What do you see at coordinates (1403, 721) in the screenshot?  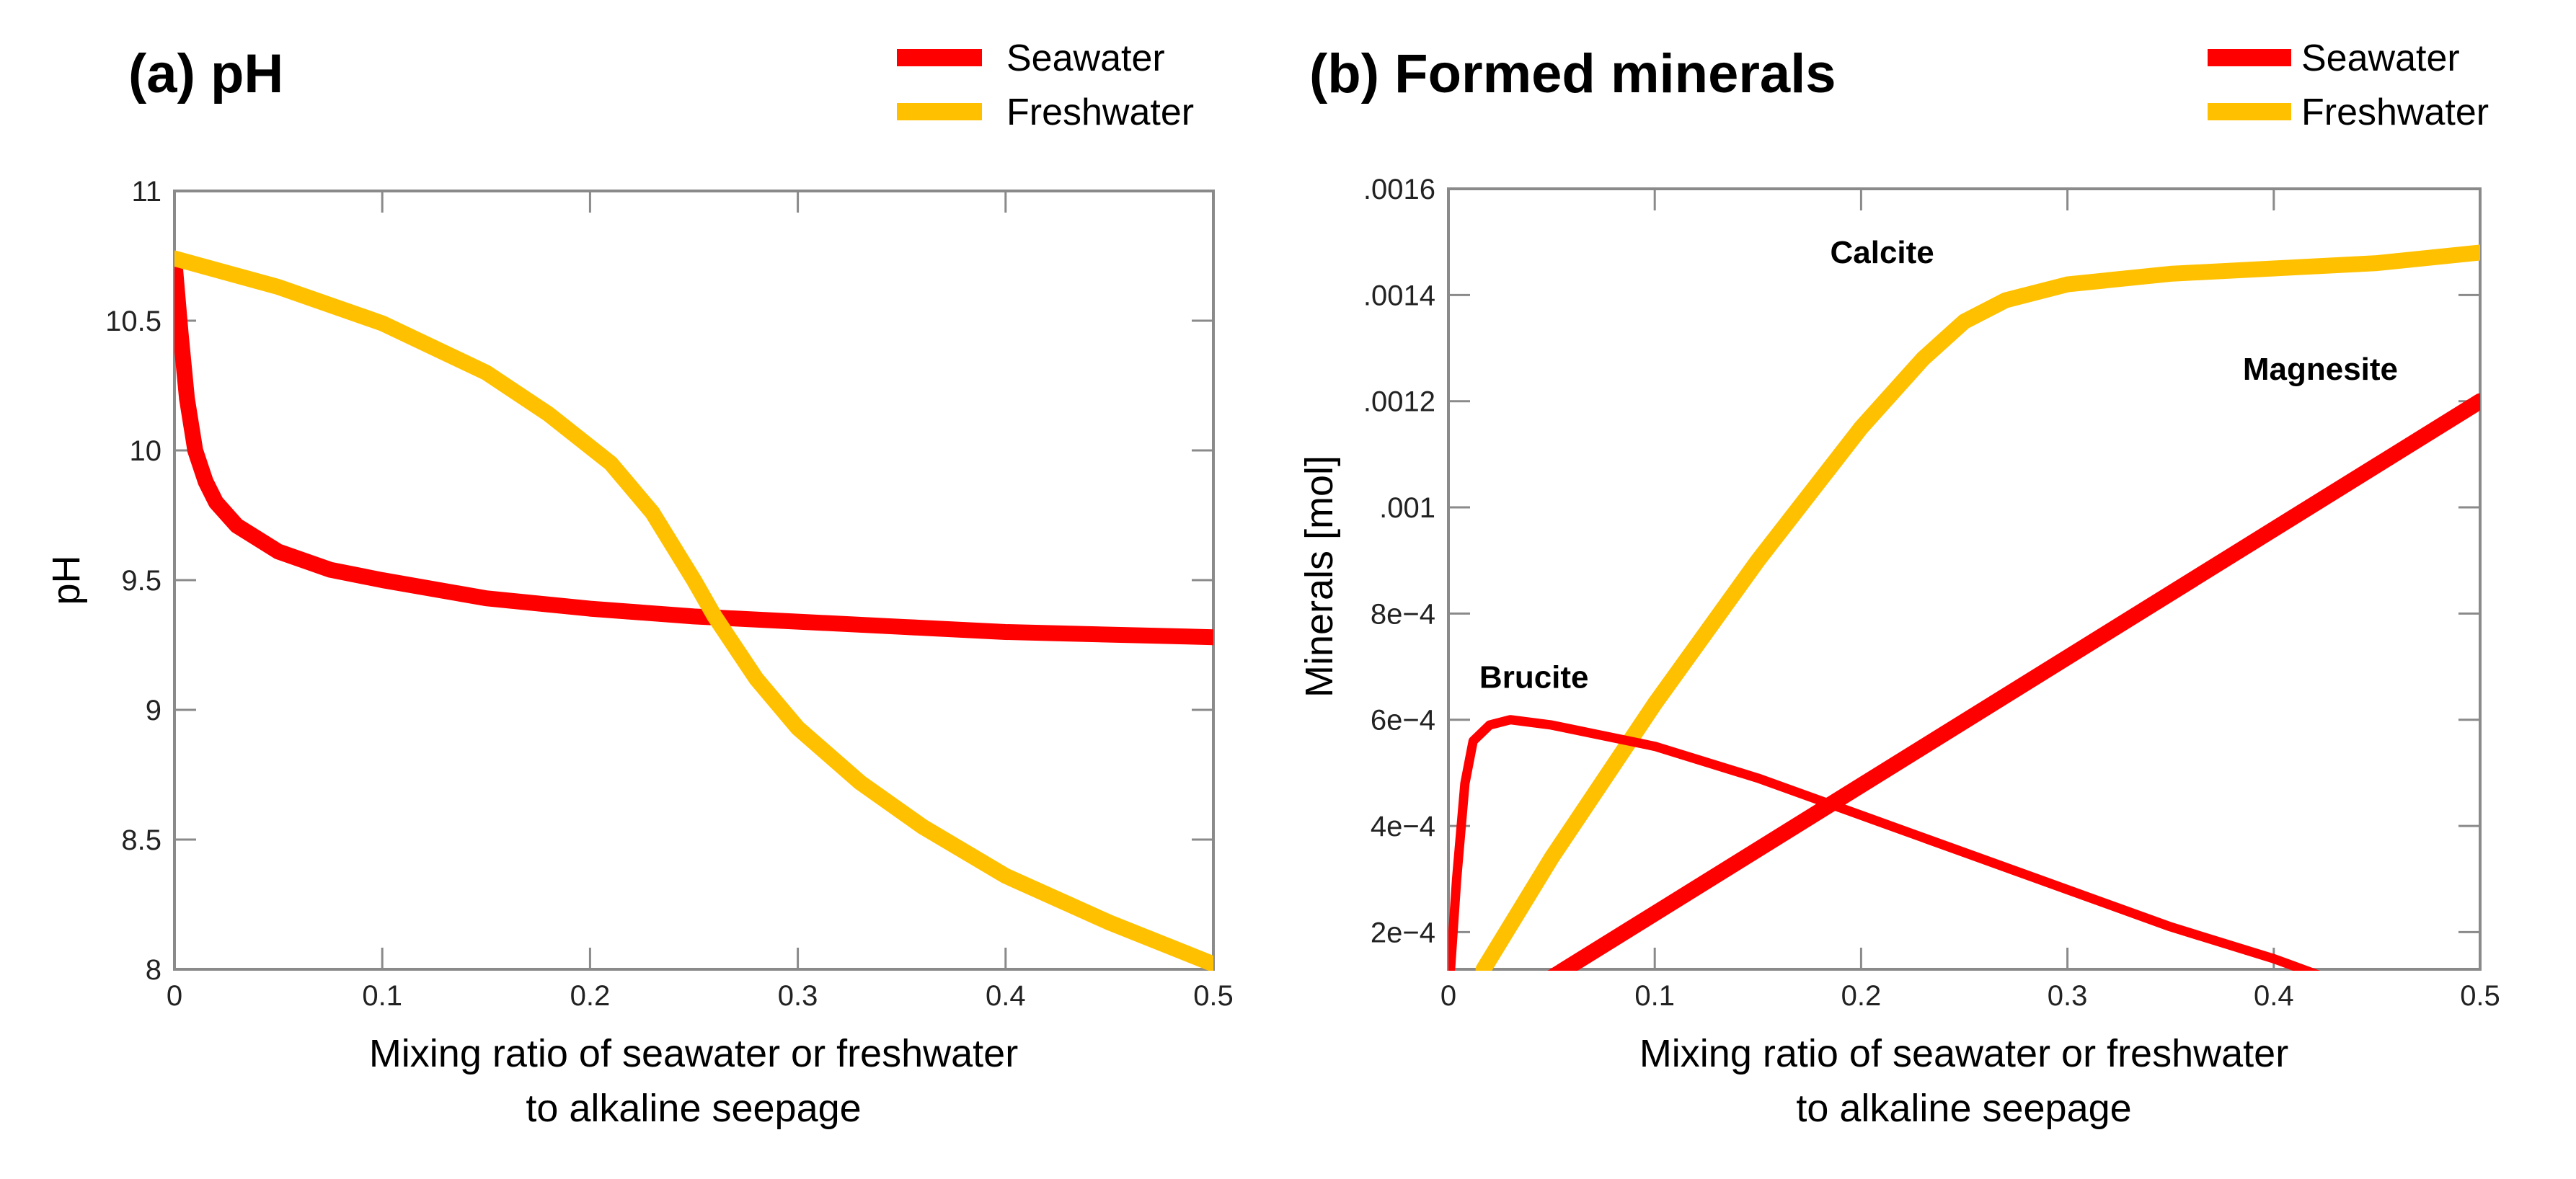 I see `y-tick-label: 6e−4` at bounding box center [1403, 721].